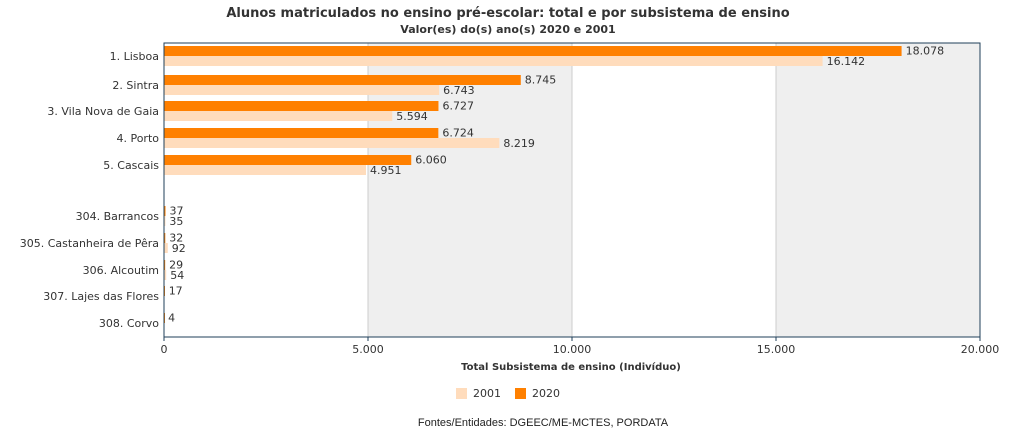 This screenshot has width=1016, height=441. What do you see at coordinates (176, 221) in the screenshot?
I see `data-label-2001: 35` at bounding box center [176, 221].